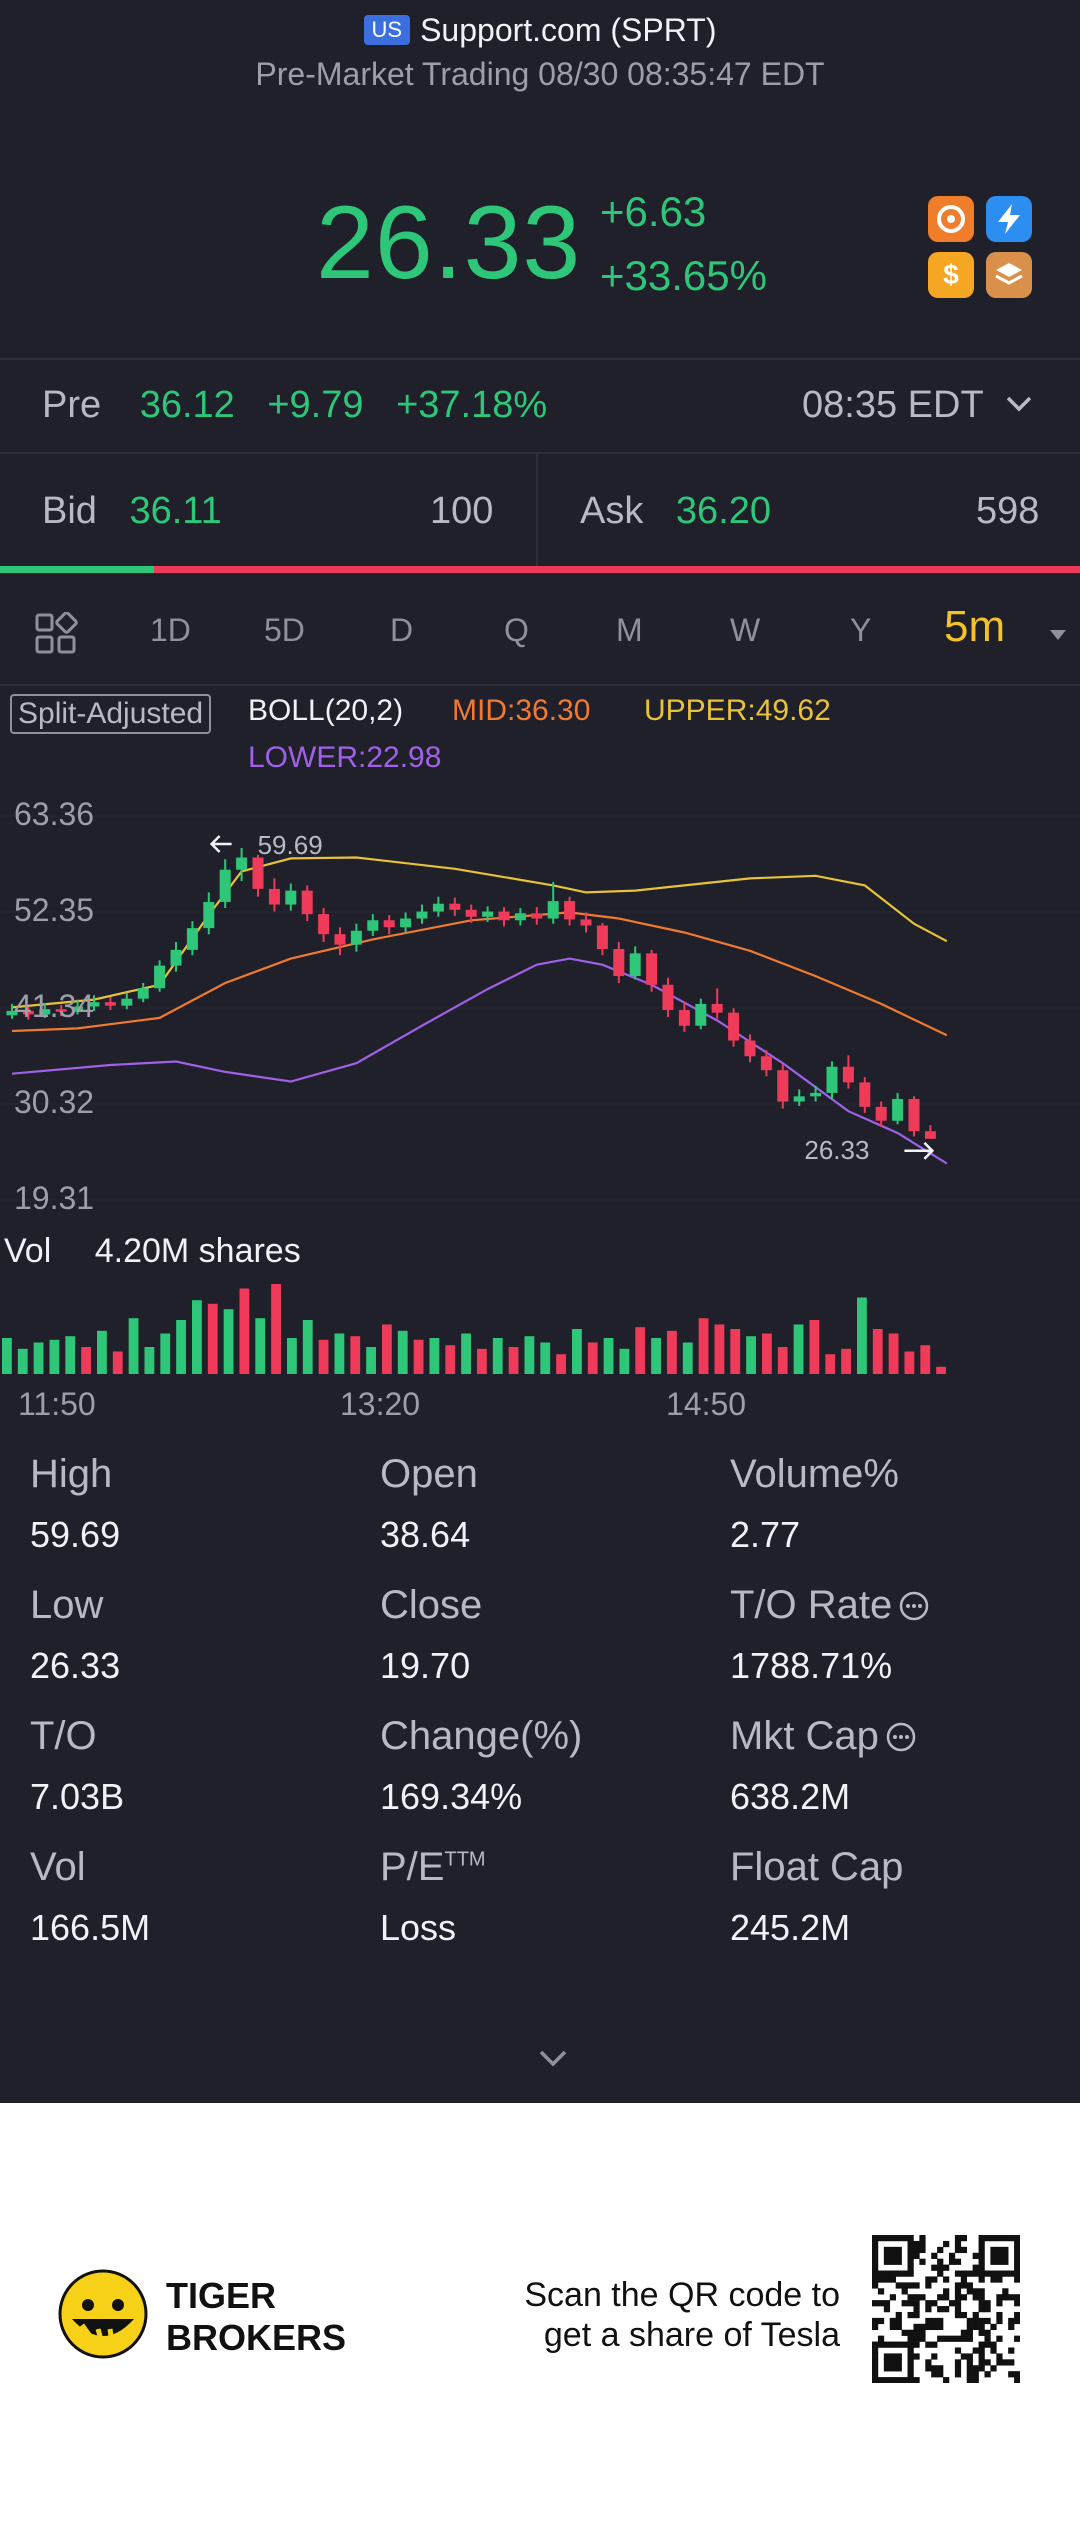 The width and height of the screenshot is (1080, 2524). I want to click on stat-label-change: Change(%), so click(481, 1736).